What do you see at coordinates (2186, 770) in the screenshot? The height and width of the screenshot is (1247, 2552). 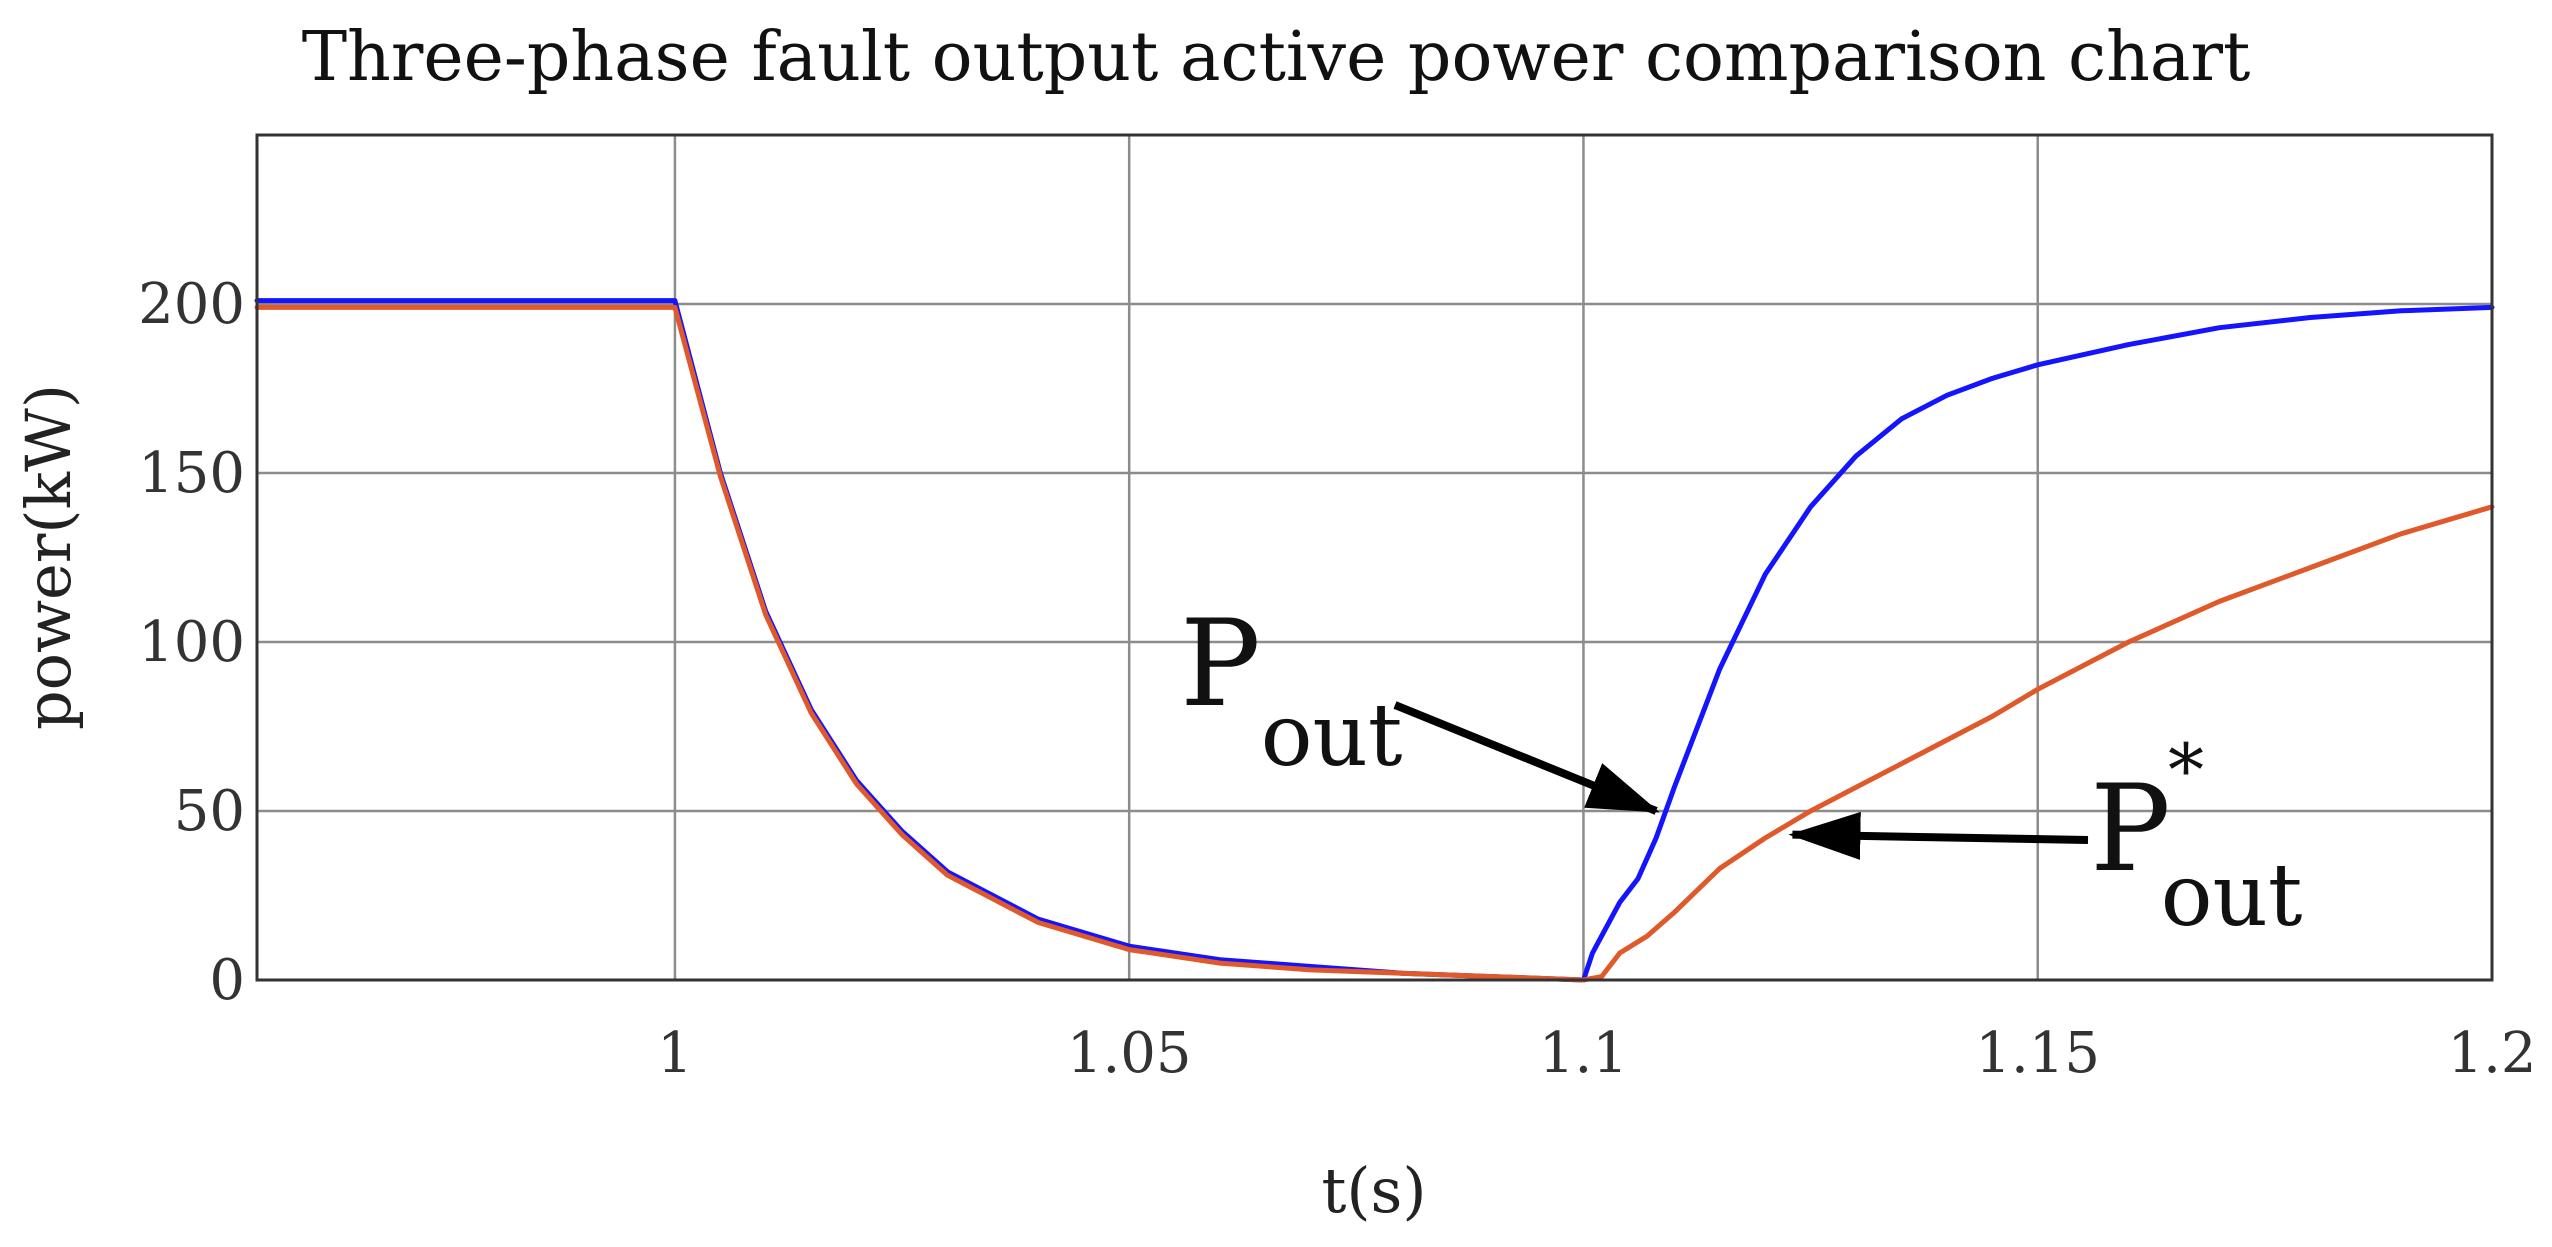 I see `annotation-pout-star-superscript: *` at bounding box center [2186, 770].